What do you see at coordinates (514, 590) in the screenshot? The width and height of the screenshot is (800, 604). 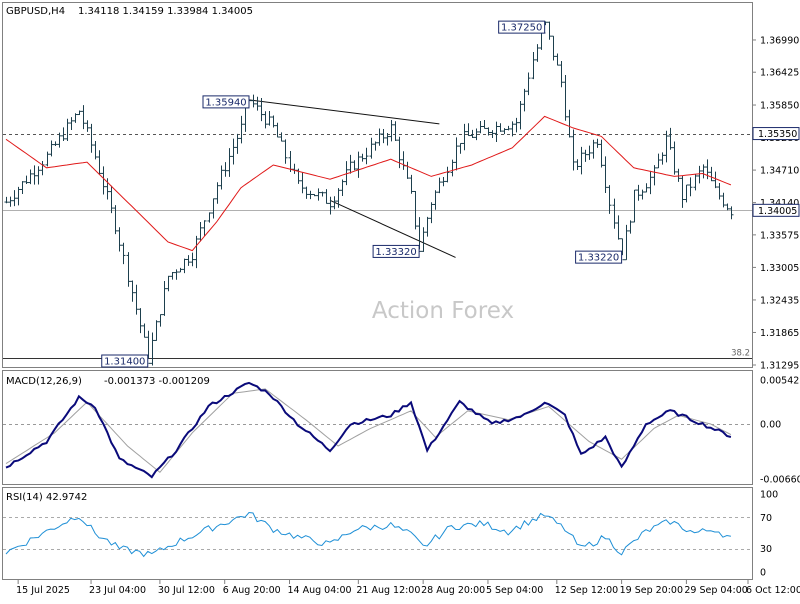 I see `x-axis-label: 5 Sep 04:00` at bounding box center [514, 590].